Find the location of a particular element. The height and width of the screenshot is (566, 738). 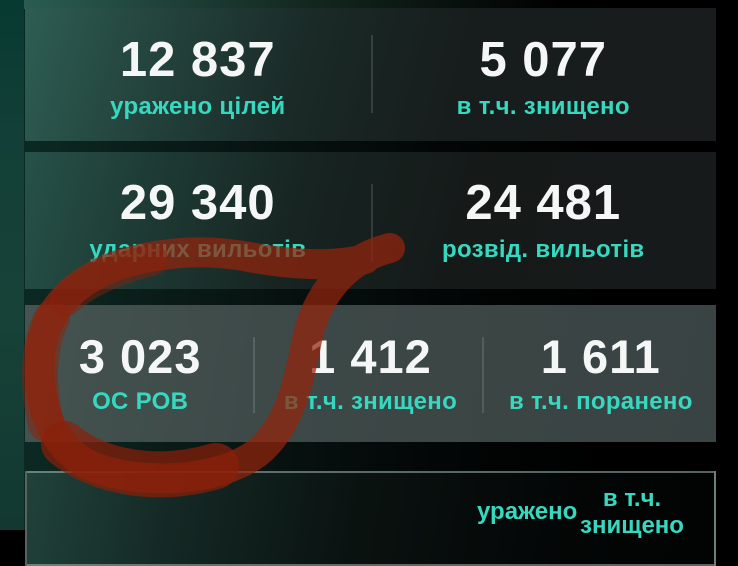

stat-personnel-wounded: 1 611 в т.ч. поранено is located at coordinates (601, 373).